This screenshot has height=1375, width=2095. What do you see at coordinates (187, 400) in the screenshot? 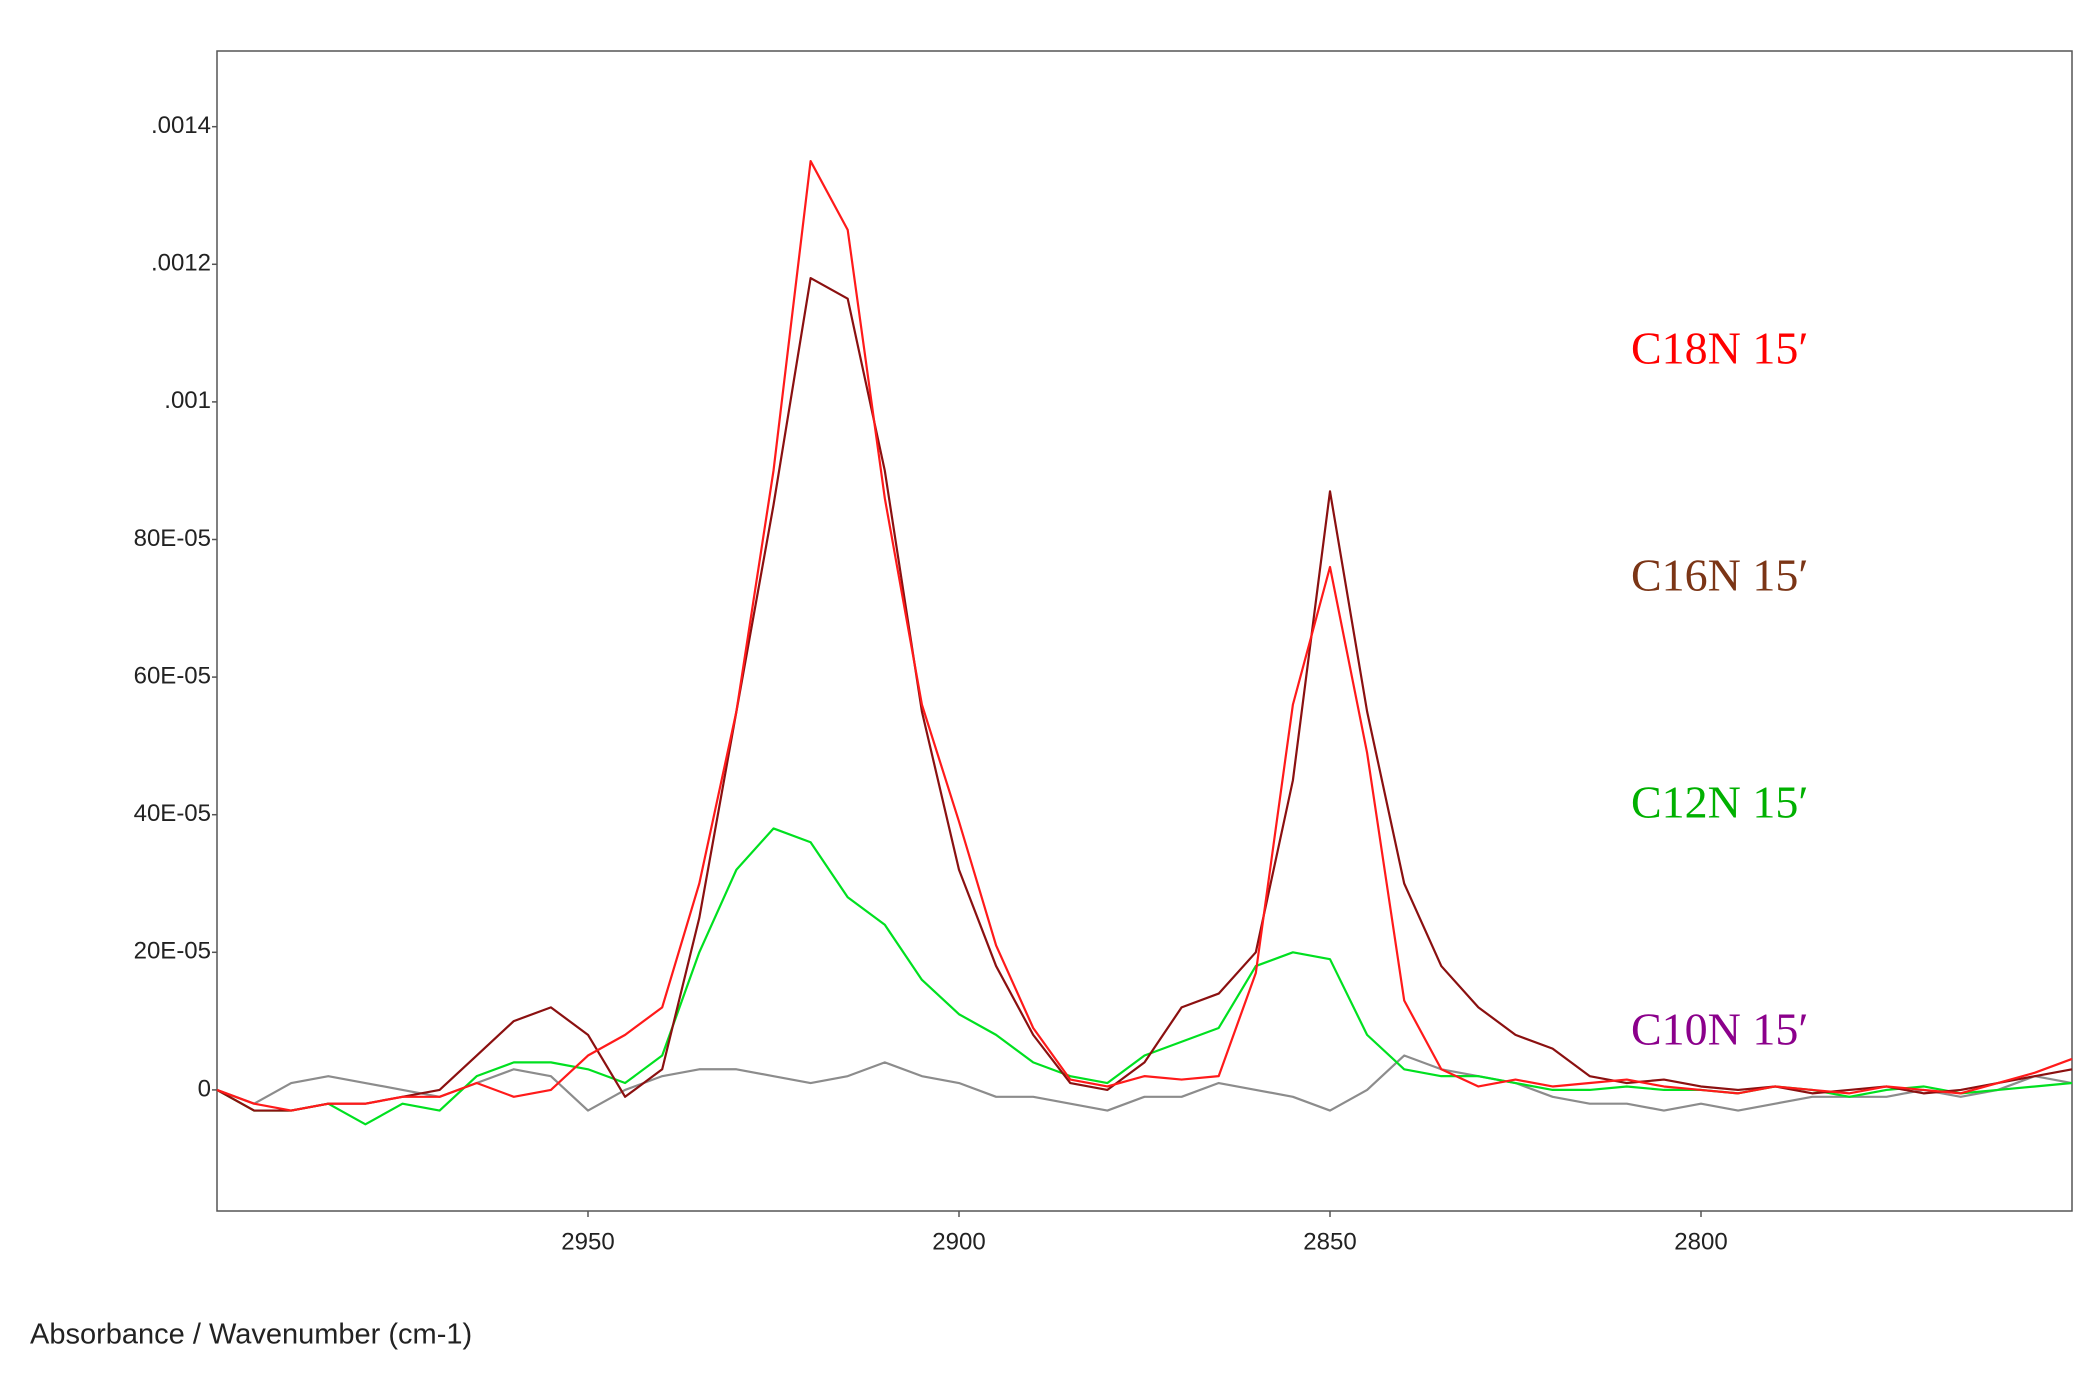
I see `y-tick-label: .001` at bounding box center [187, 400].